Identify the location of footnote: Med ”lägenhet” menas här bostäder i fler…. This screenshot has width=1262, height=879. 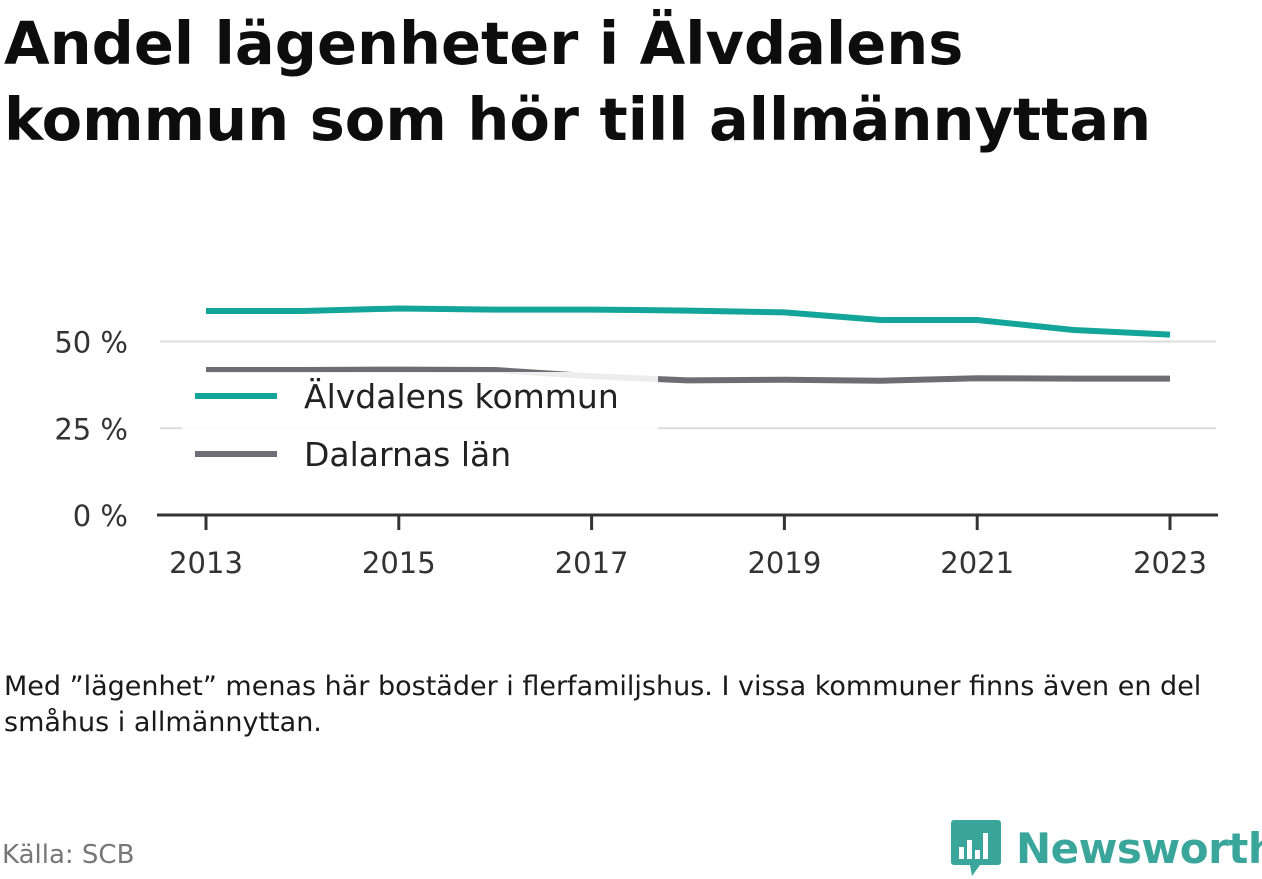
(603, 704).